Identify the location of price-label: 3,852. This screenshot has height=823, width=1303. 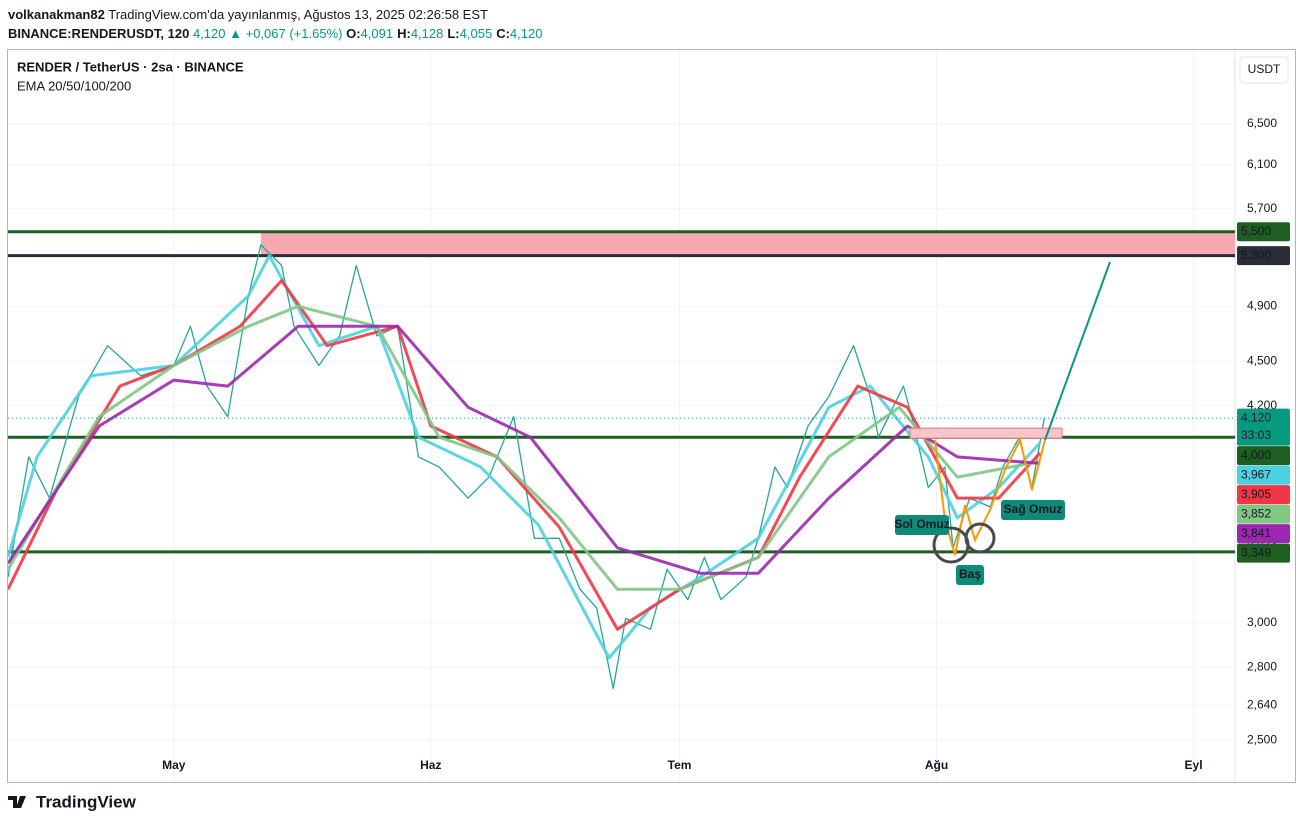
(1256, 513).